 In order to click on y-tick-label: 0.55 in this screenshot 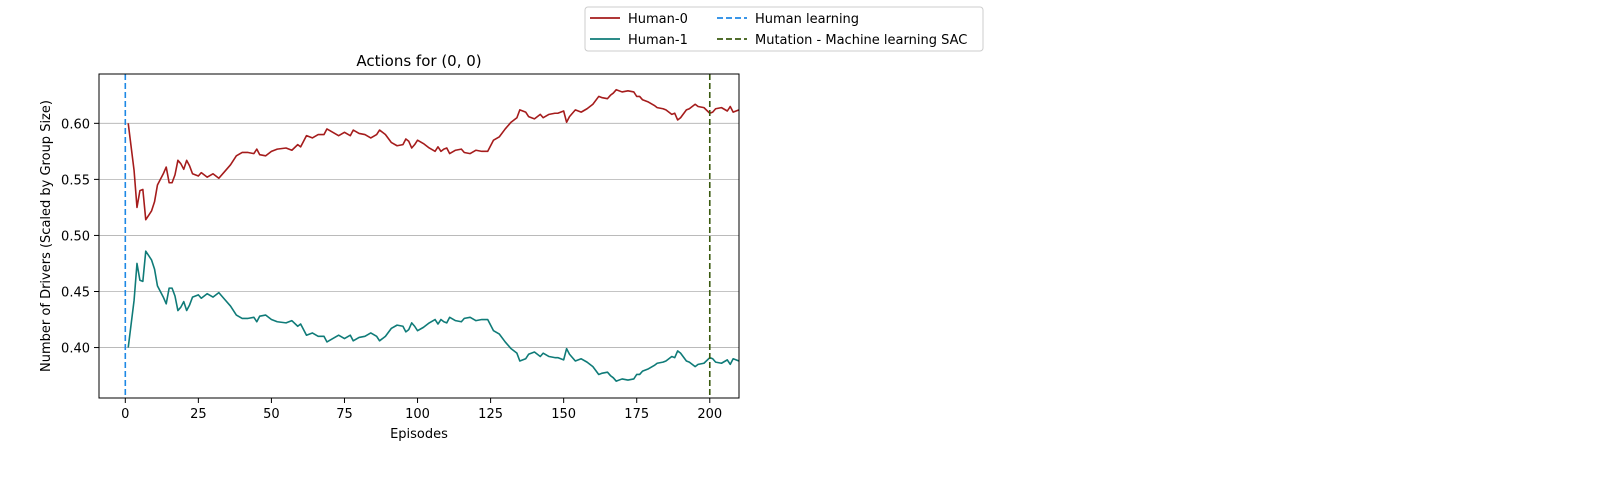, I will do `click(75, 180)`.